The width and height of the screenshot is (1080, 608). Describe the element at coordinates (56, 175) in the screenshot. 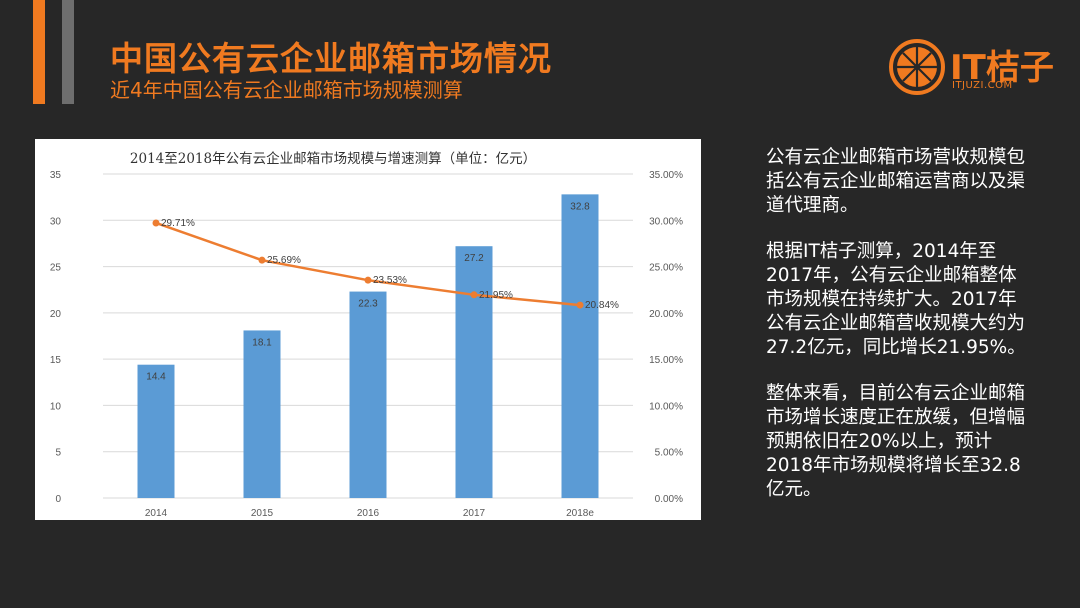

I see `y-left-tick-label: 35` at that location.